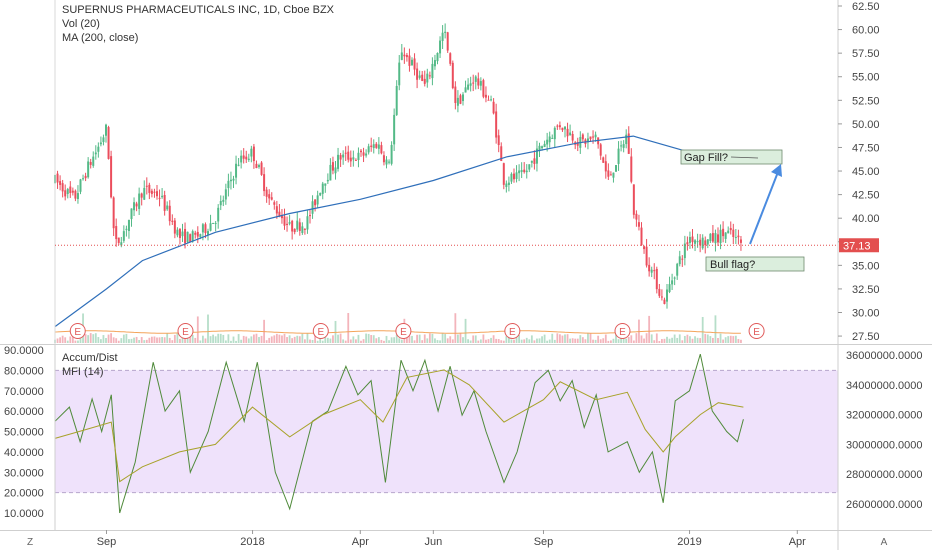 This screenshot has height=555, width=932. Describe the element at coordinates (24, 371) in the screenshot. I see `mfi-tick-label: 80.0000` at that location.